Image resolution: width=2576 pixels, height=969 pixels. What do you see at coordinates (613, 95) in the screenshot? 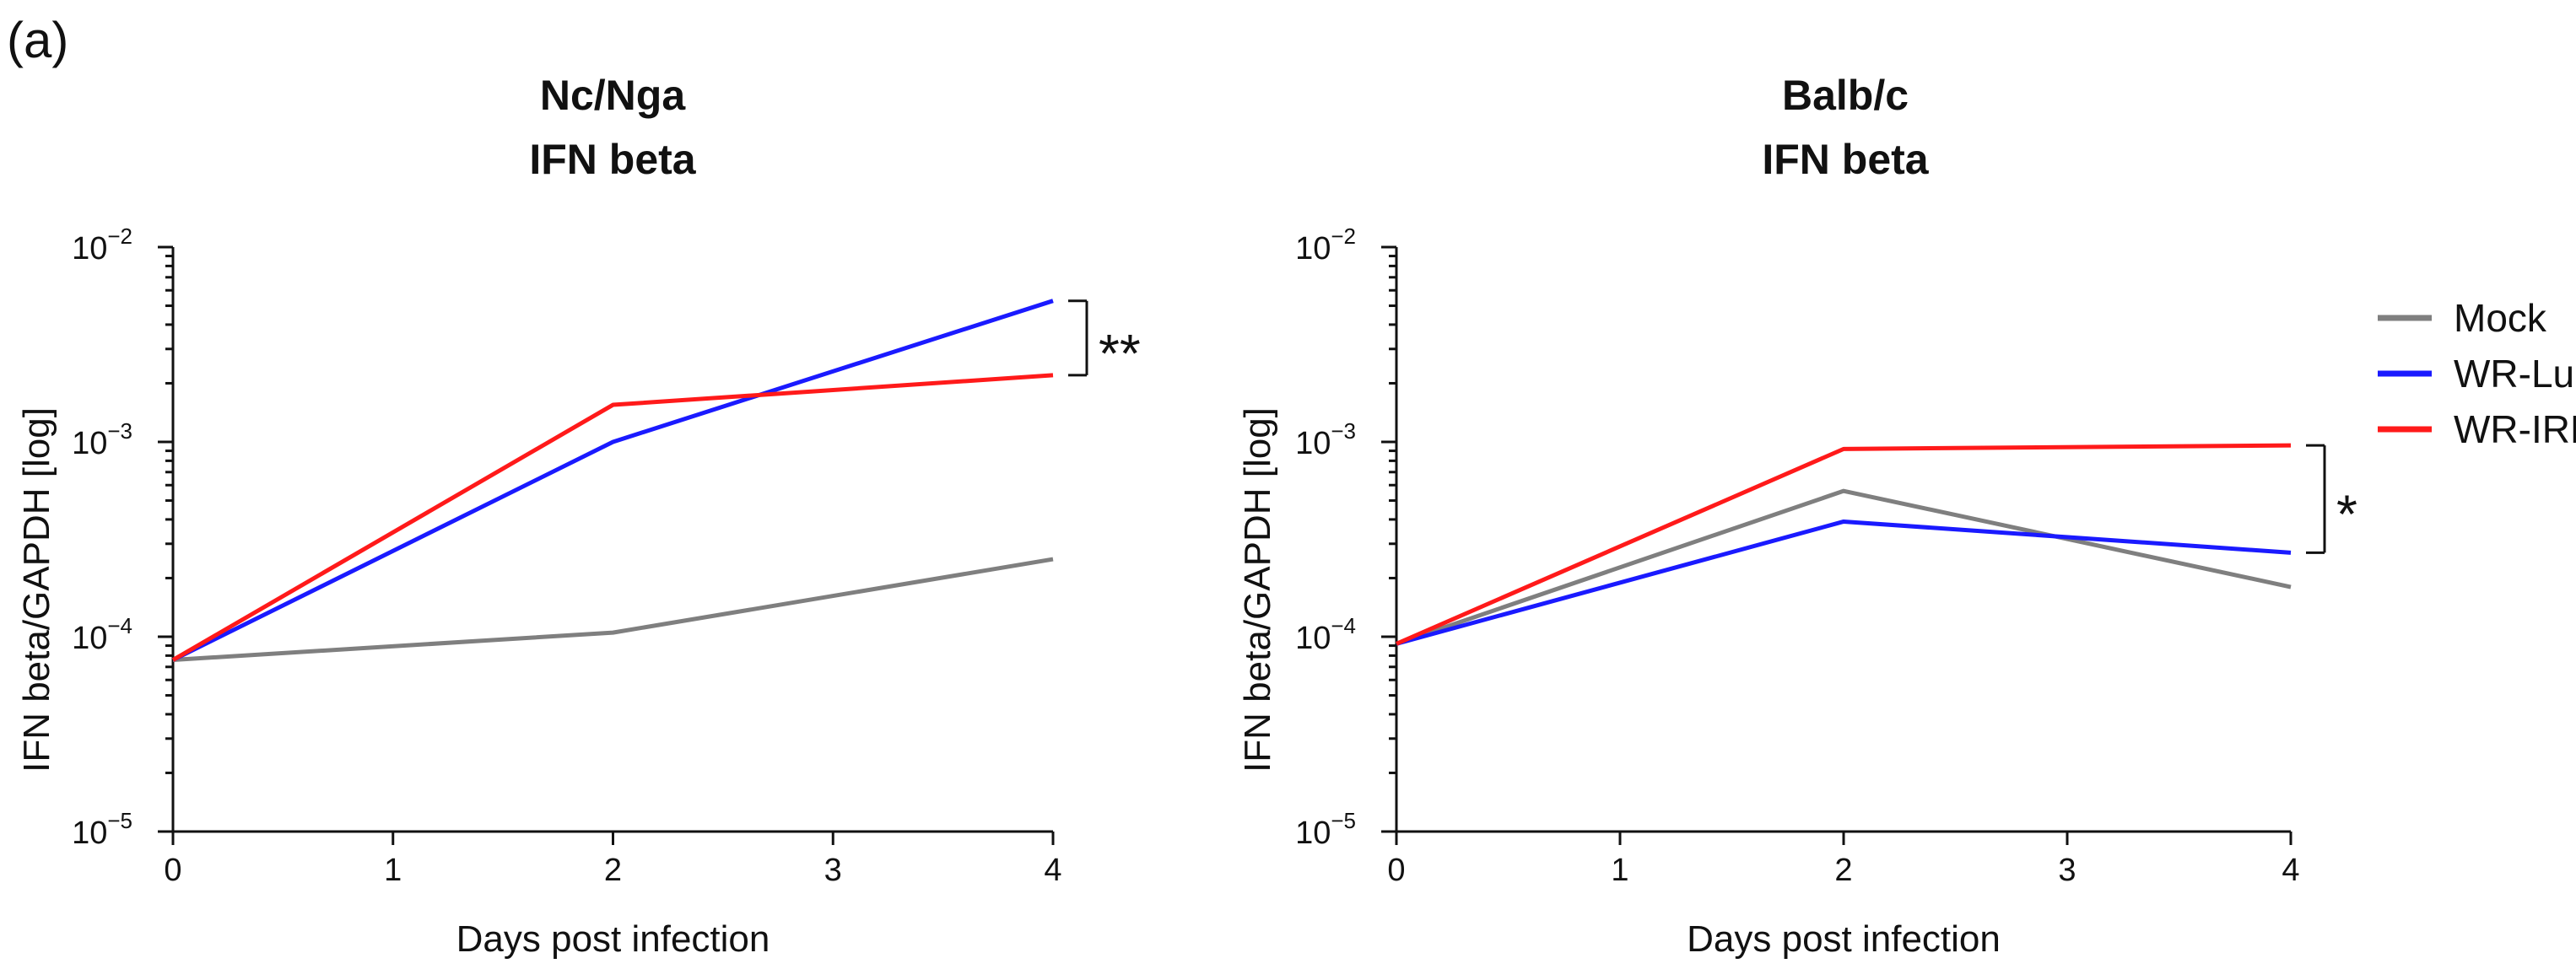
I see `chart-title-line: Nc/Nga` at bounding box center [613, 95].